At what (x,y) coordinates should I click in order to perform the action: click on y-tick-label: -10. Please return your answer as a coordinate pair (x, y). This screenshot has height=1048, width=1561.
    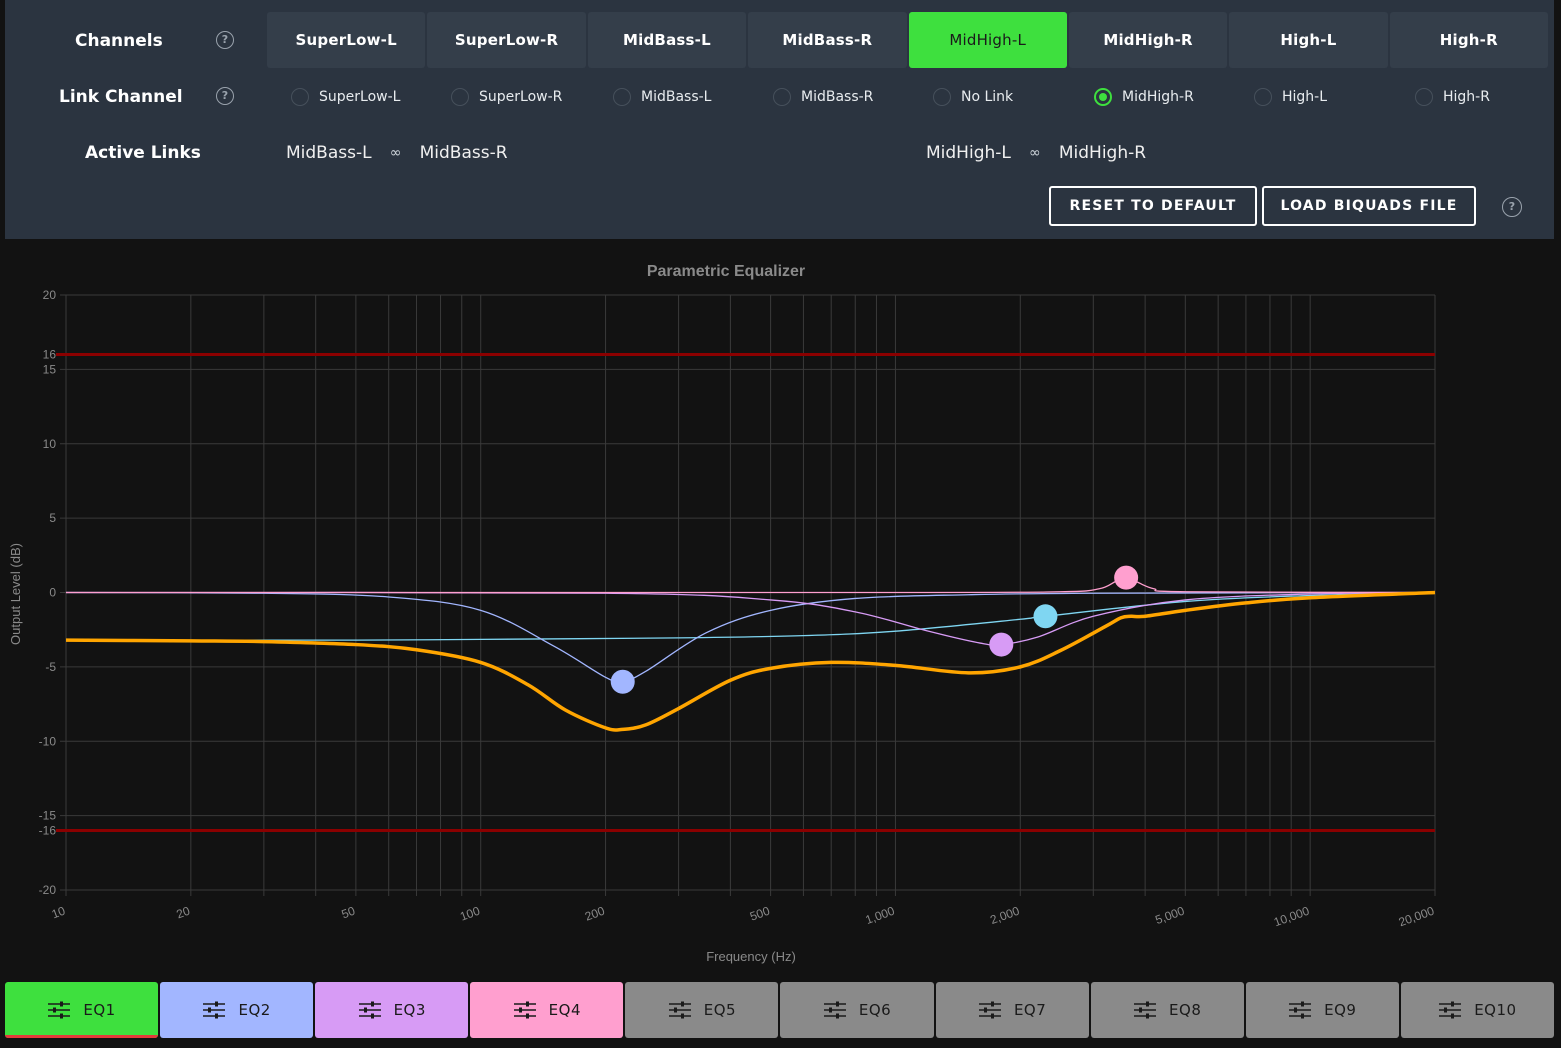
    Looking at the image, I should click on (48, 741).